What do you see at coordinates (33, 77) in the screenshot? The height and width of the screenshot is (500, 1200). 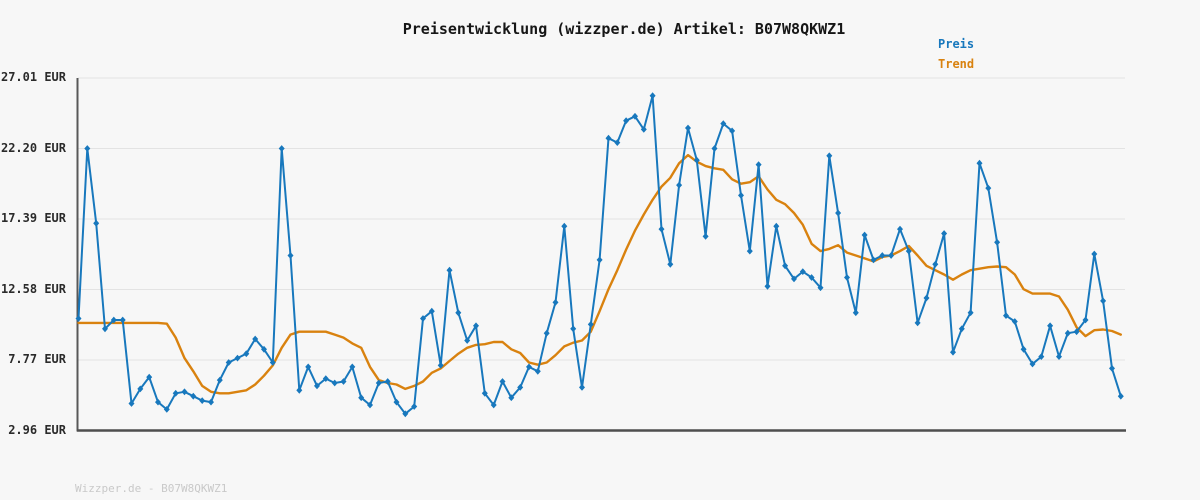 I see `y-axis-tick-label: 27.01 EUR` at bounding box center [33, 77].